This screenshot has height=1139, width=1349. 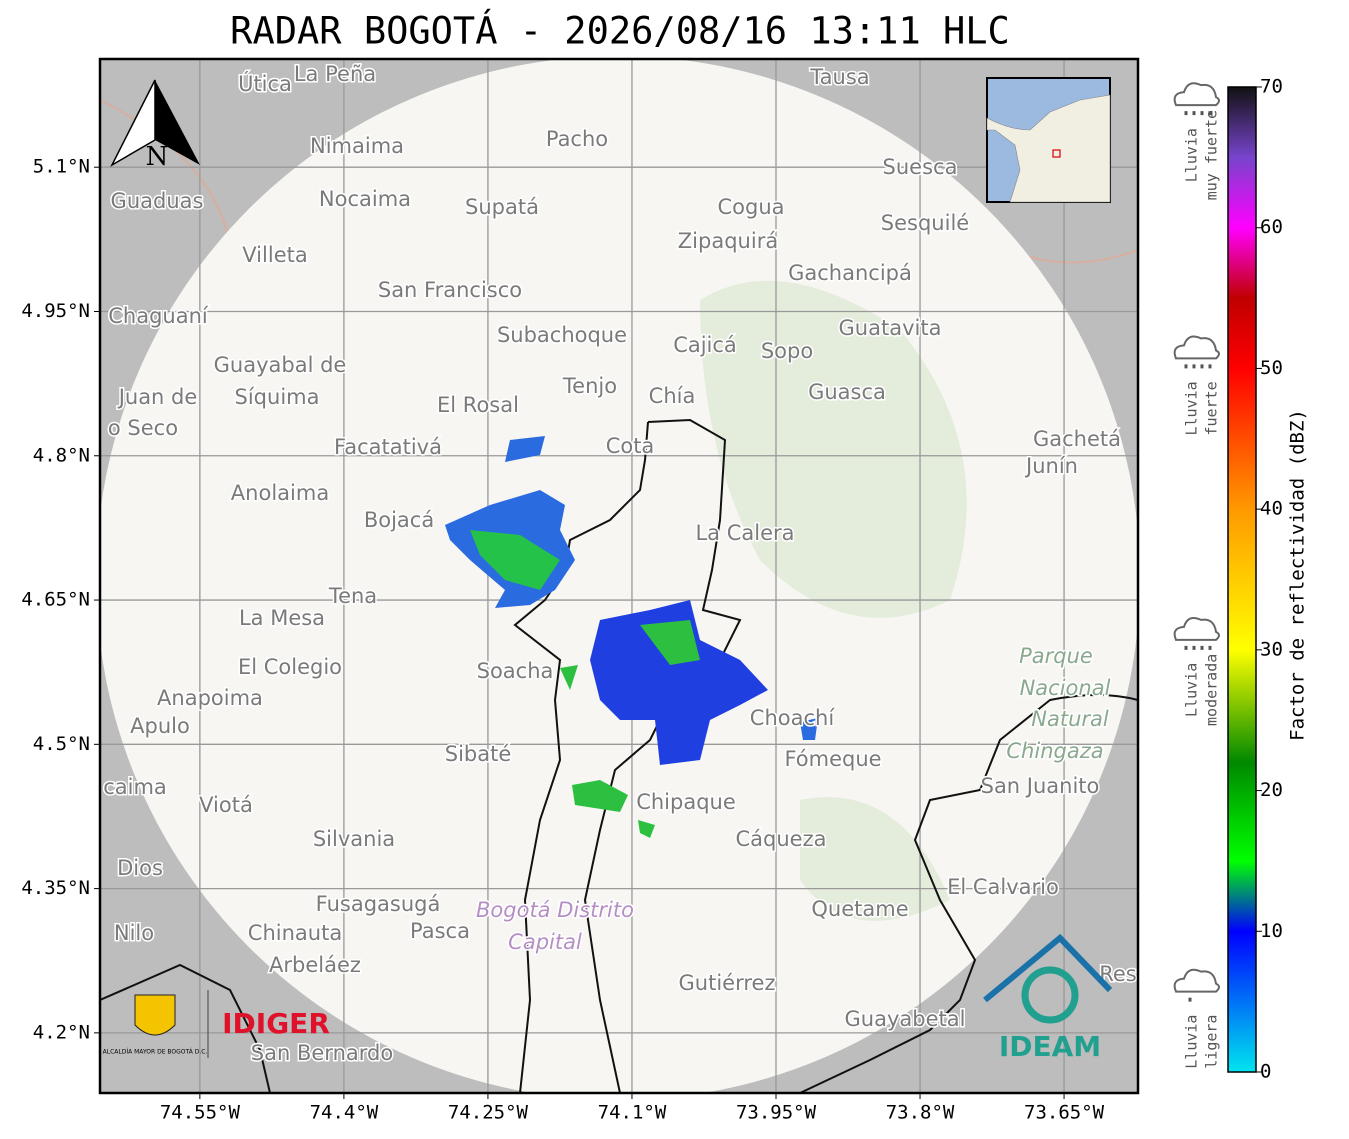 What do you see at coordinates (478, 405) in the screenshot?
I see `place-label: El Rosal` at bounding box center [478, 405].